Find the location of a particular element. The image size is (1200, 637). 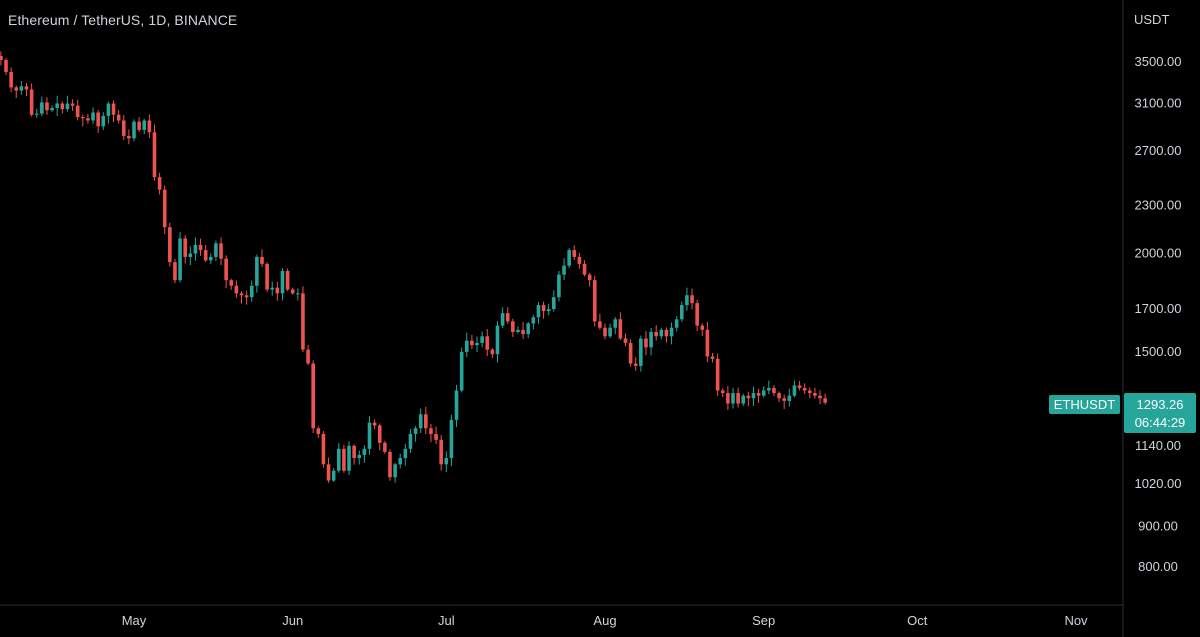

last-price-tag-bg is located at coordinates (1160, 413).